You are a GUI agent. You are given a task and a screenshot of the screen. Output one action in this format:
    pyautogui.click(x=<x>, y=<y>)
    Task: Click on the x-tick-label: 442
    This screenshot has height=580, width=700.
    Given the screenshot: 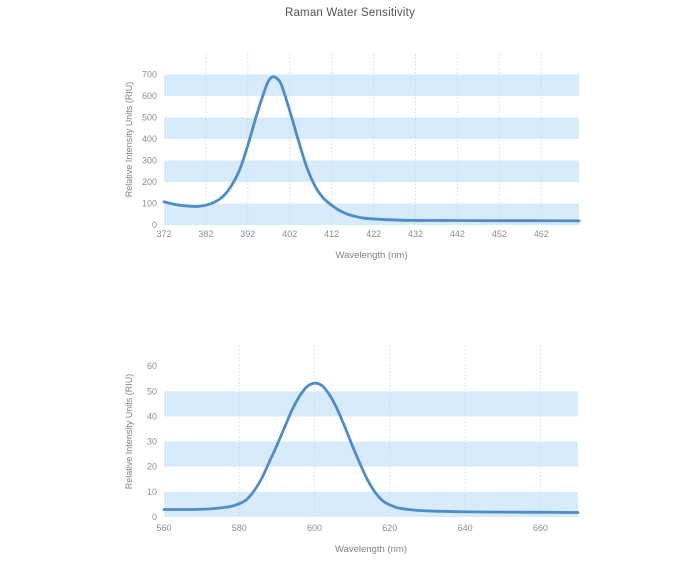 What is the action you would take?
    pyautogui.click(x=457, y=234)
    